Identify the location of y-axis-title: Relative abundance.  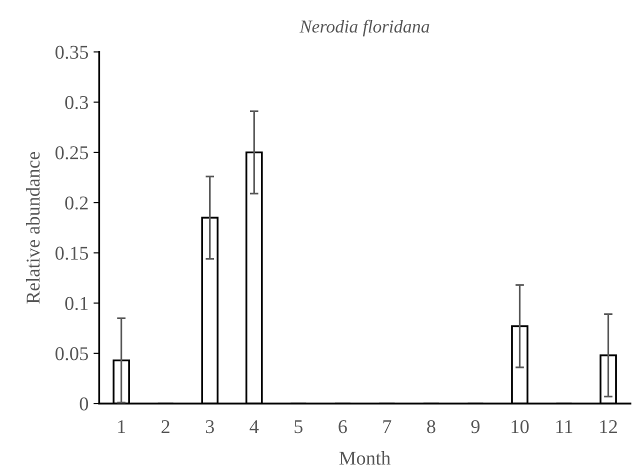
(33, 228).